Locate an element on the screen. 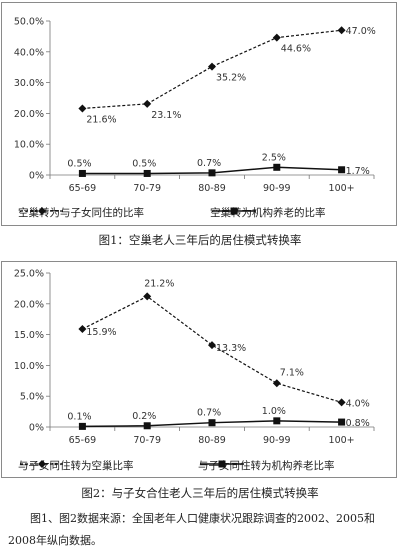 Image resolution: width=400 pixels, height=554 pixels. data-label: 21.2% is located at coordinates (159, 283).